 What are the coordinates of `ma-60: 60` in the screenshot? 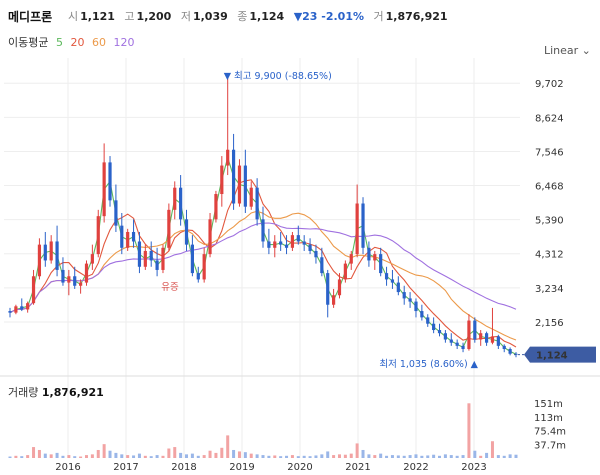 It's located at (98, 42).